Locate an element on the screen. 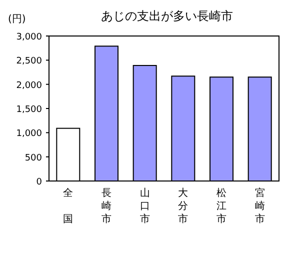  y-tick-label: 1,500 is located at coordinates (29, 110).